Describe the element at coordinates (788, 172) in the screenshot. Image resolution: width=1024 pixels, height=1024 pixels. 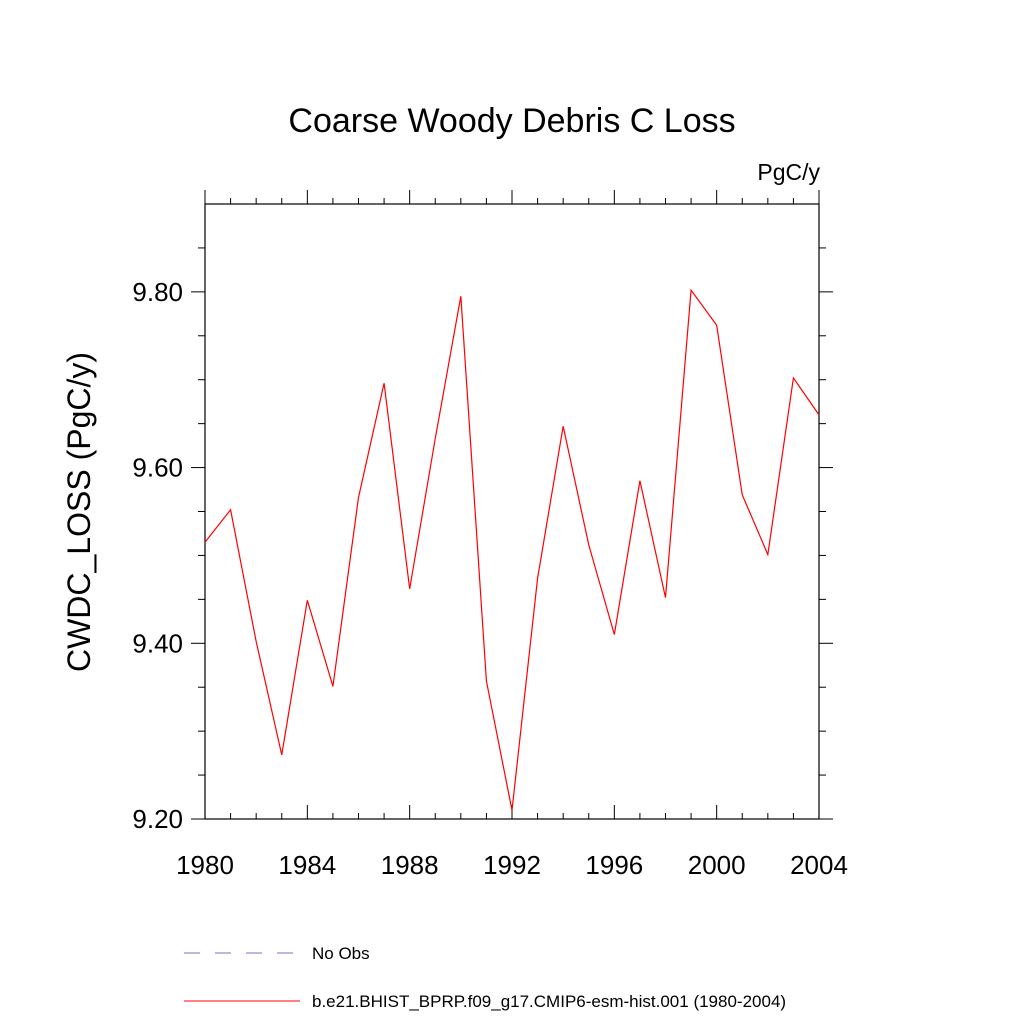
I see `units-label: PgC/y` at that location.